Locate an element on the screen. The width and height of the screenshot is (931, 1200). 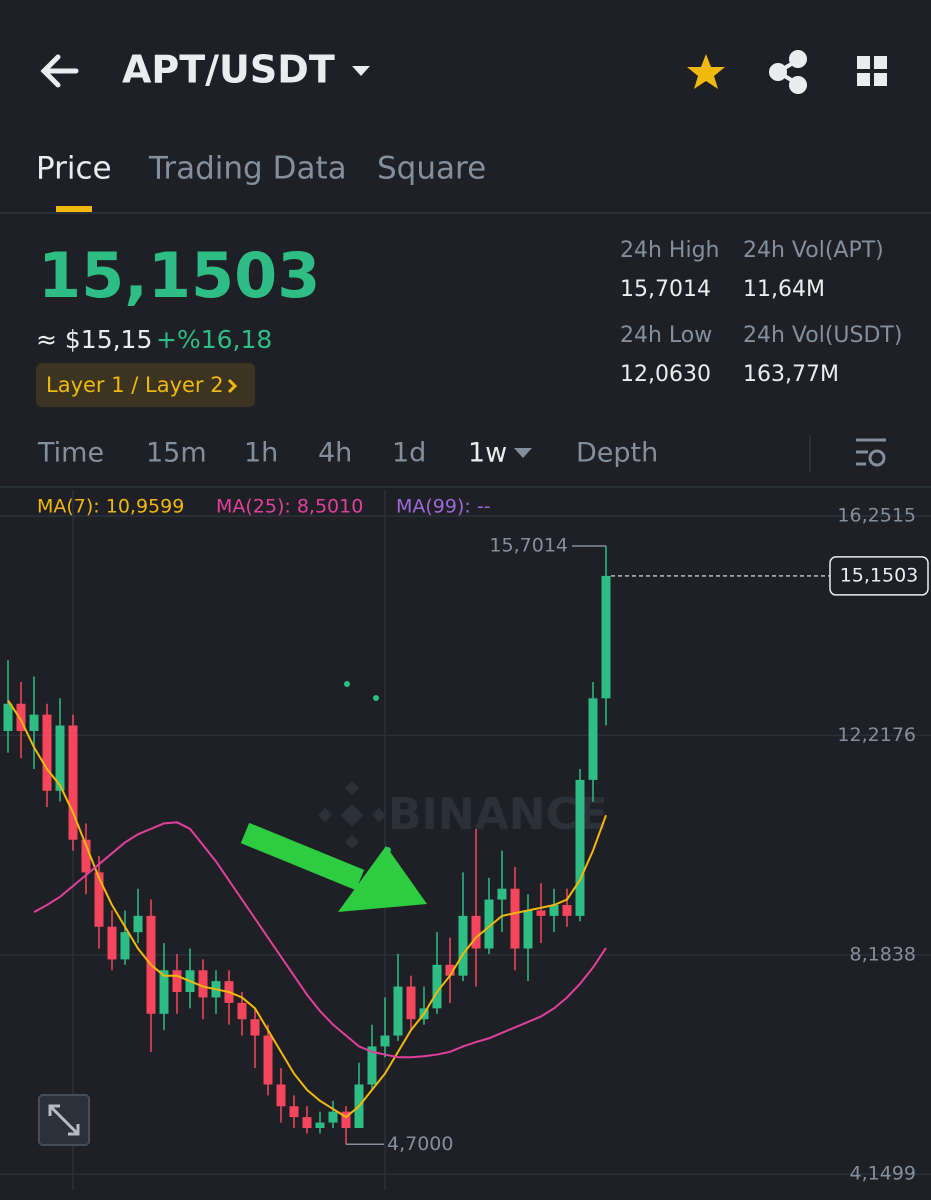
pair-dropdown is located at coordinates (361, 71).